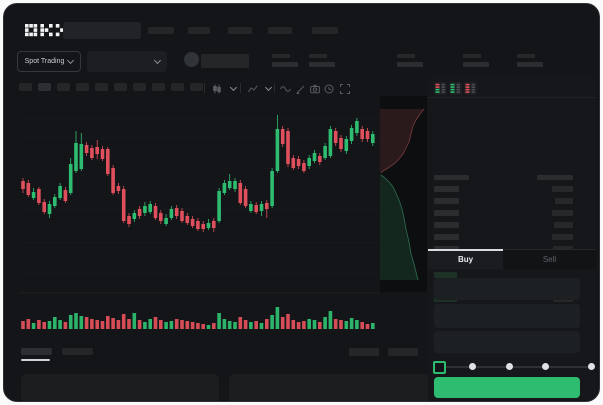 Image resolution: width=603 pixels, height=405 pixels. I want to click on tab-buy: Buy, so click(465, 259).